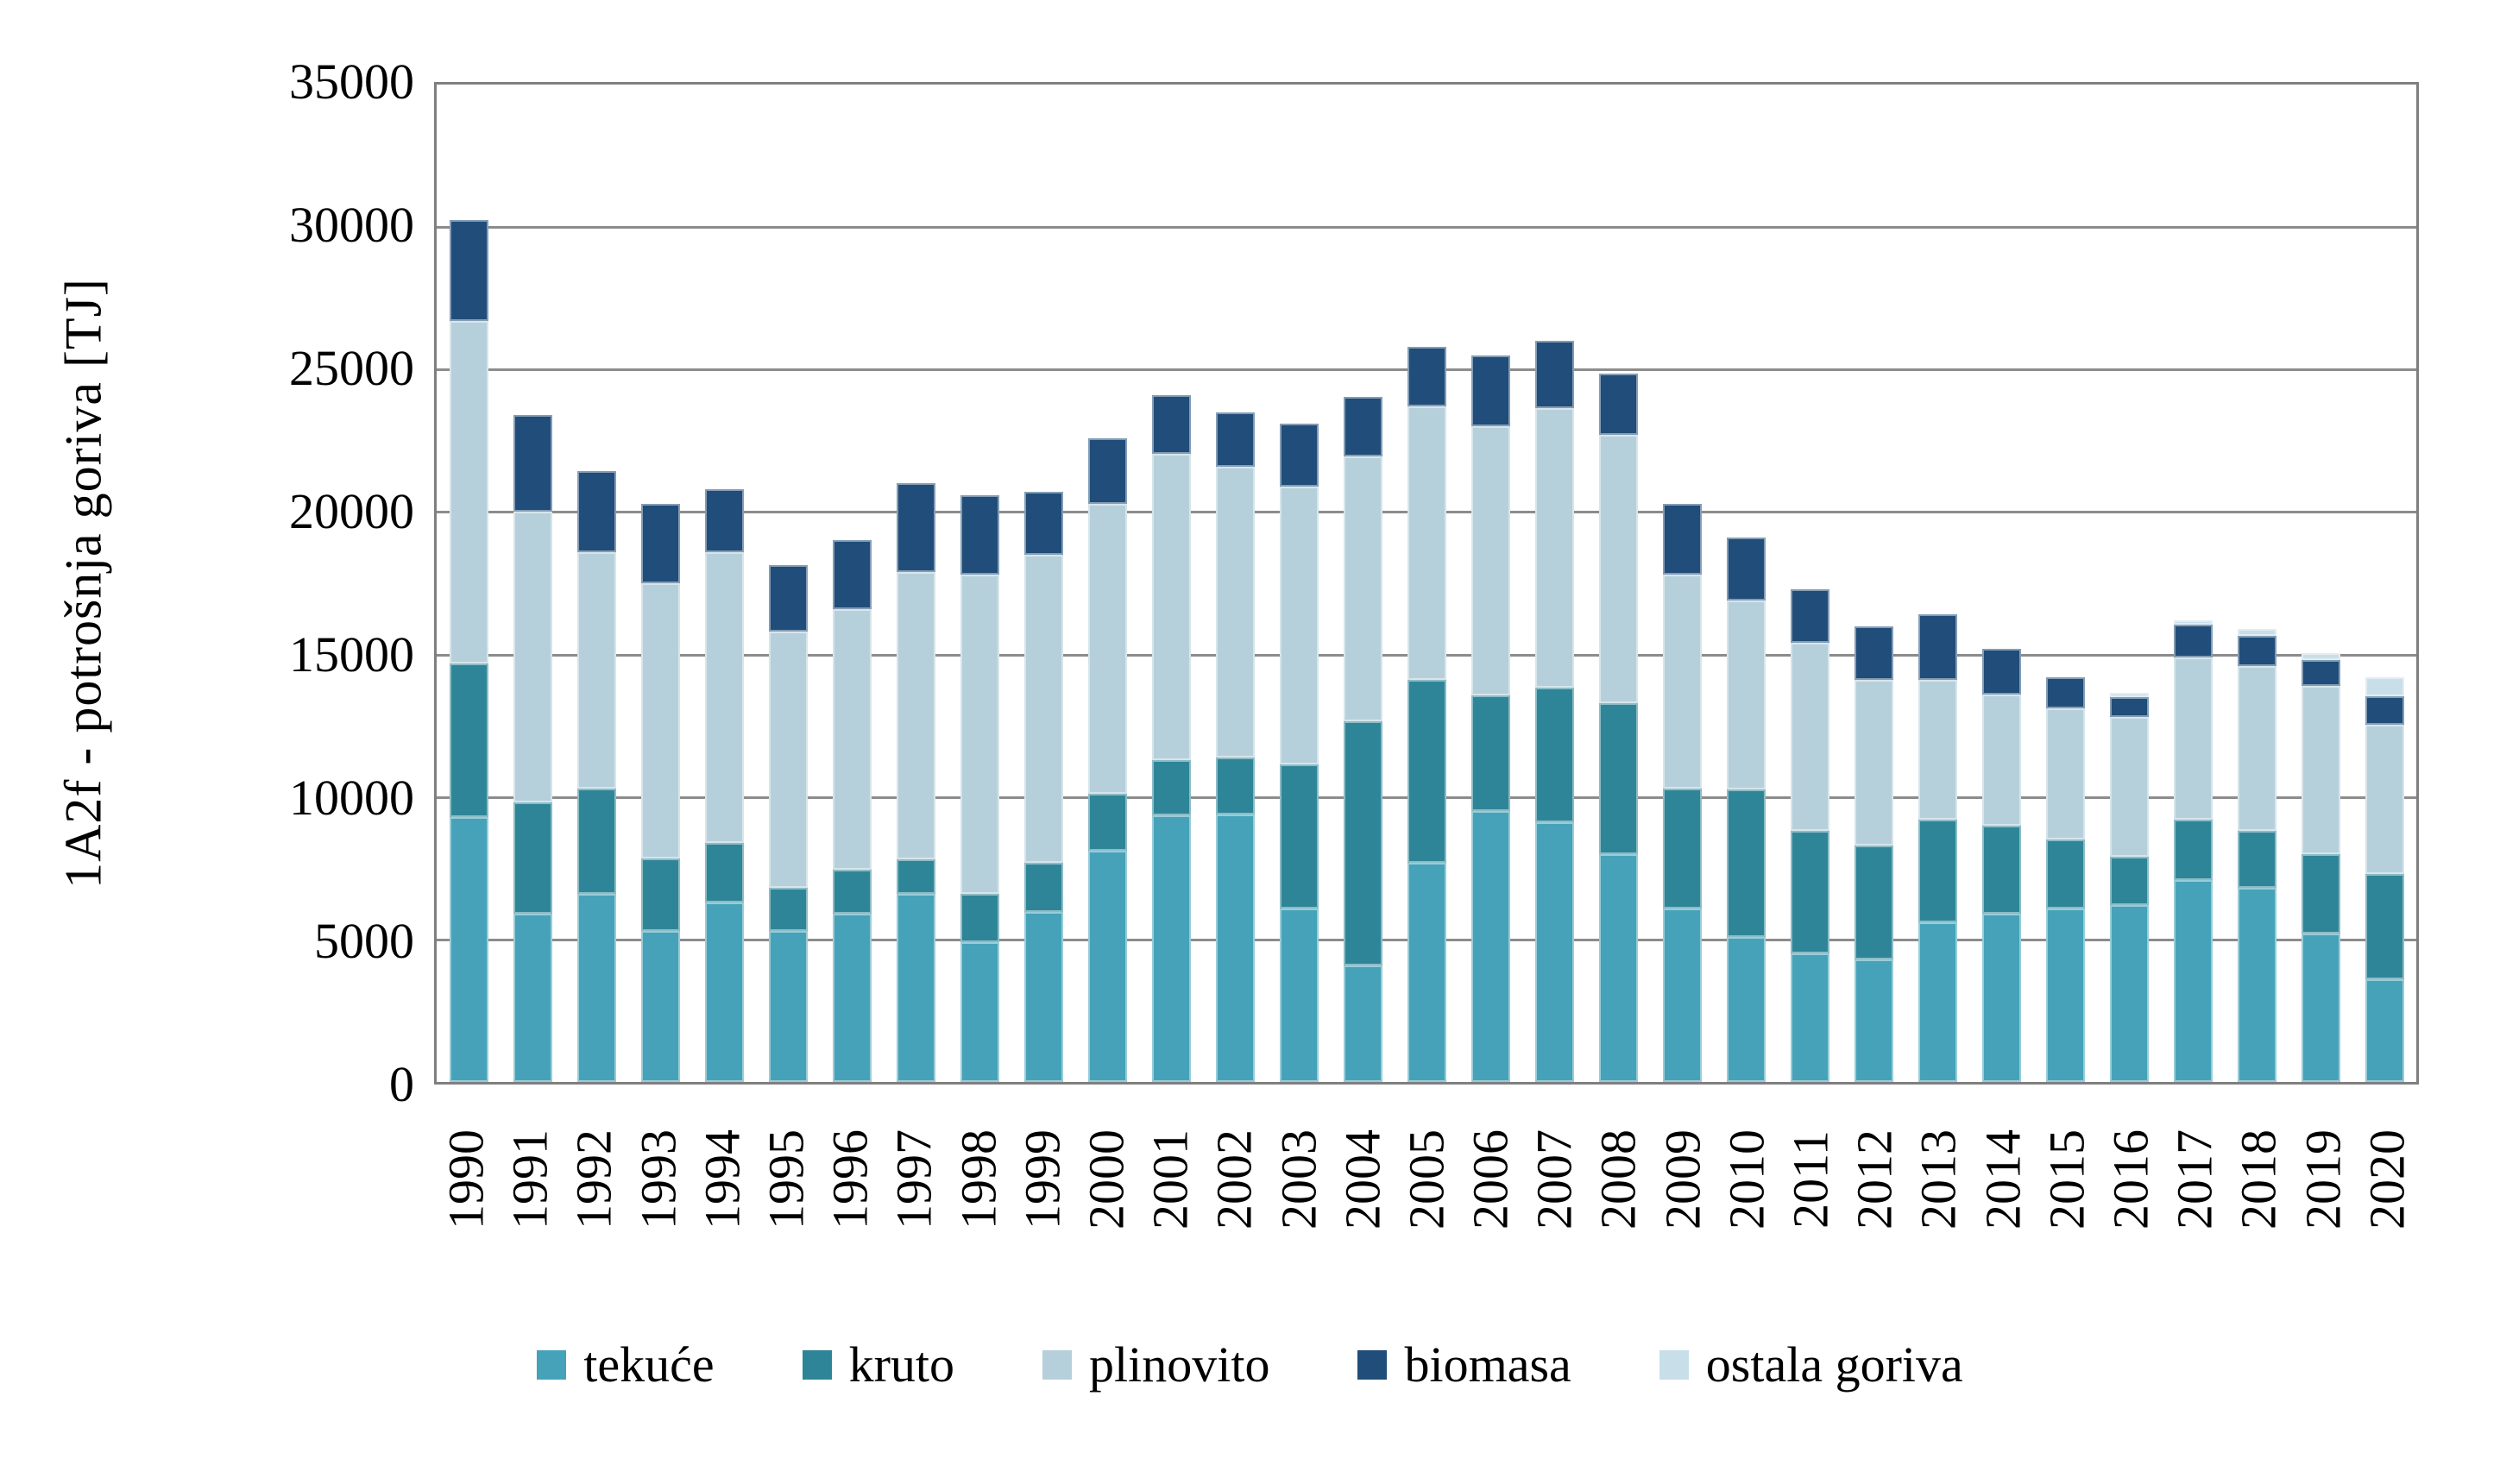 This screenshot has height=1484, width=2500. I want to click on bar-2003, so click(1299, 583).